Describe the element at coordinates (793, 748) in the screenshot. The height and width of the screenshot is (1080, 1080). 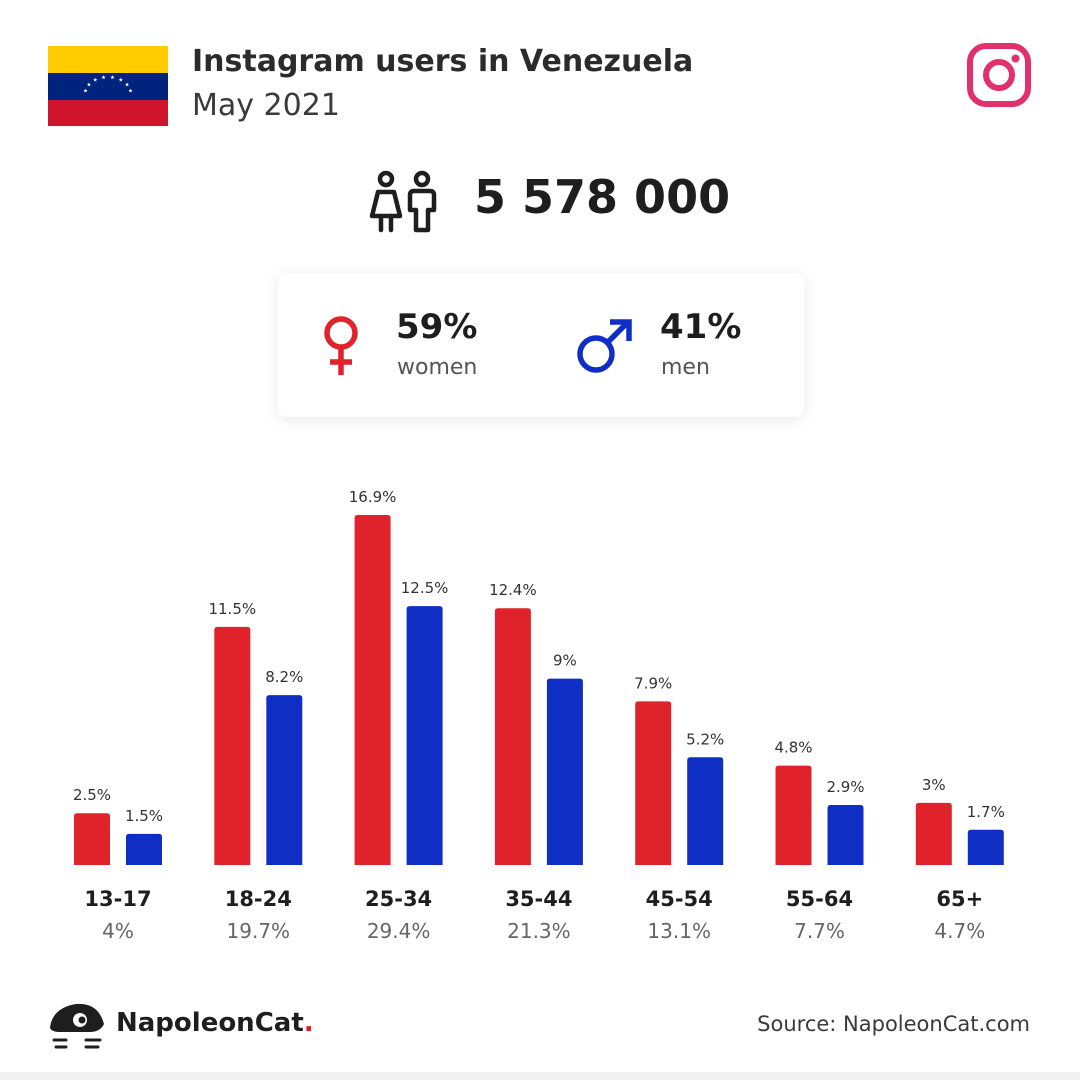
I see `bar-value-label-women-55-64: 4.8%` at that location.